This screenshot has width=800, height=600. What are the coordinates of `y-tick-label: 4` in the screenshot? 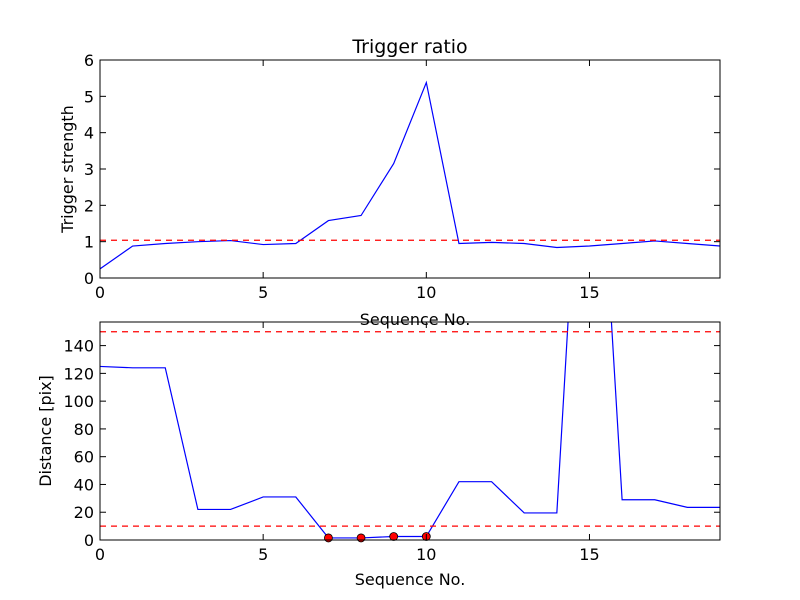 It's located at (89, 133).